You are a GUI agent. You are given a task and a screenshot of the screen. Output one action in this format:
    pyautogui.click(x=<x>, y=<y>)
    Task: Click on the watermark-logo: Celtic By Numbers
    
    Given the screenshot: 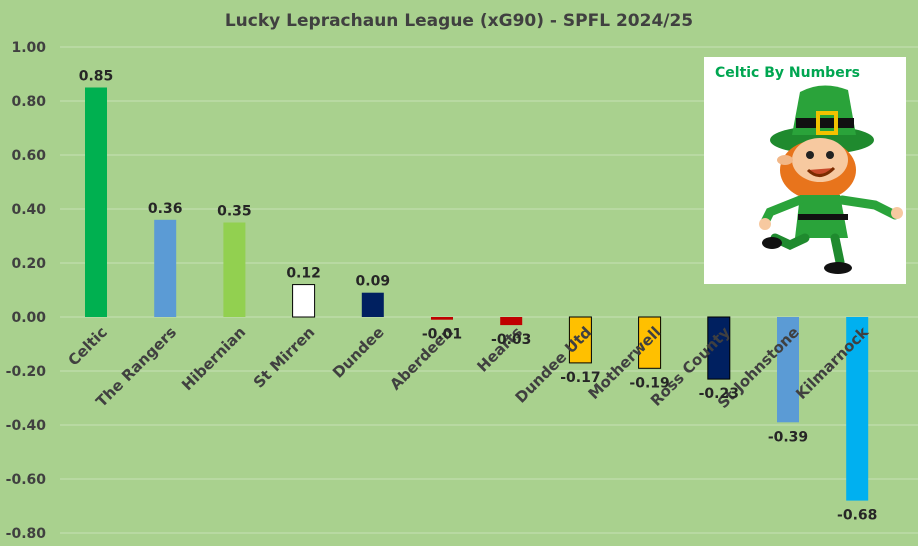 What is the action you would take?
    pyautogui.click(x=805, y=170)
    